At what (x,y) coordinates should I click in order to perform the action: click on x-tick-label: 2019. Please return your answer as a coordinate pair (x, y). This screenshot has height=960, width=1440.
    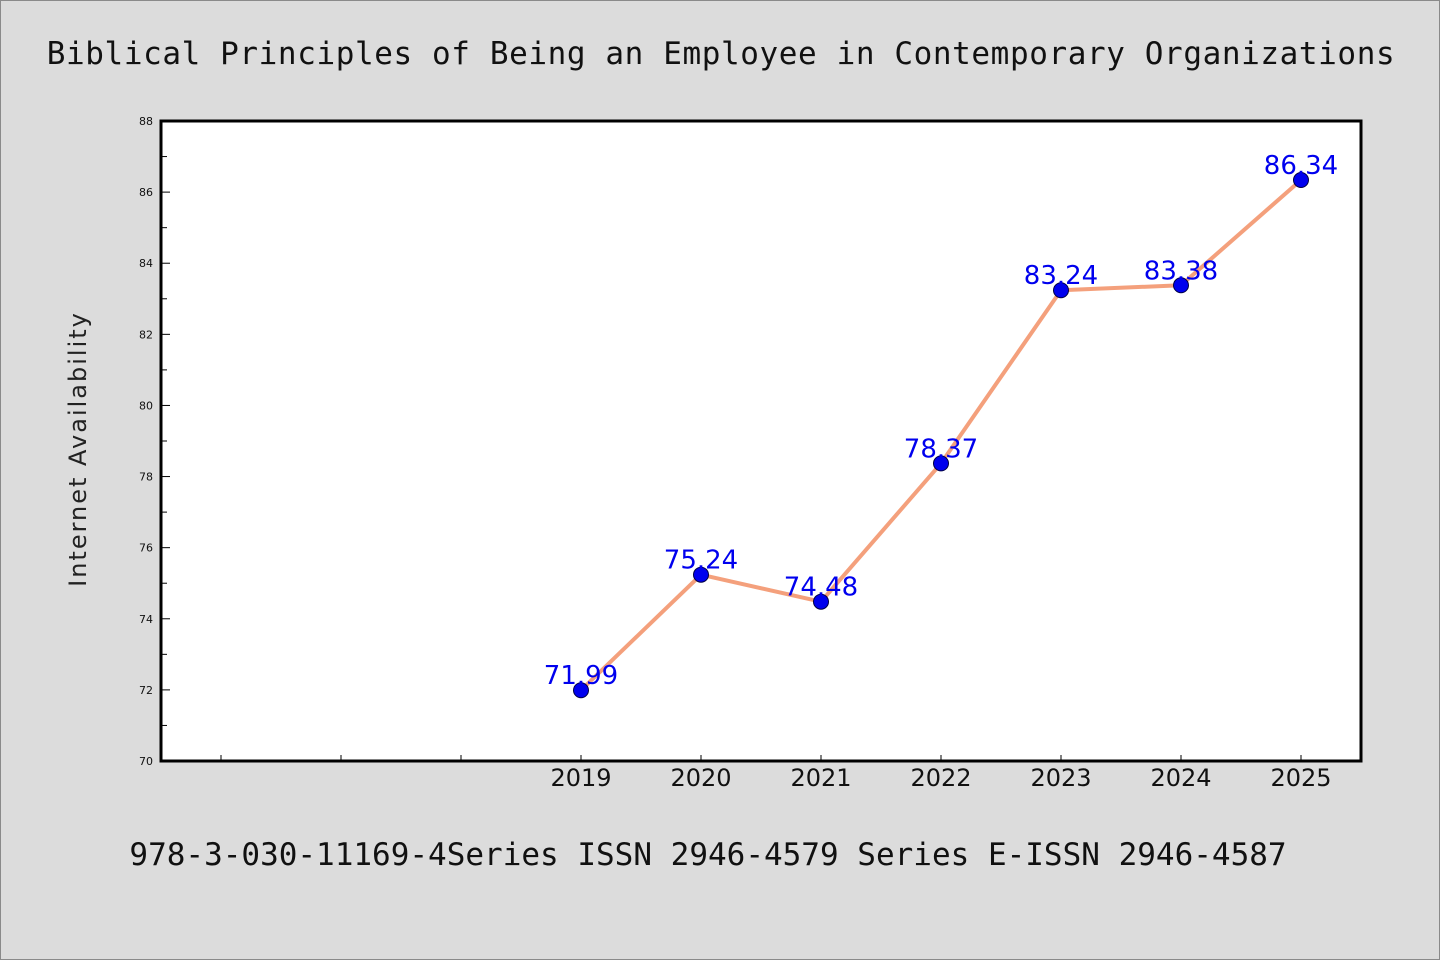
    Looking at the image, I should click on (580, 778).